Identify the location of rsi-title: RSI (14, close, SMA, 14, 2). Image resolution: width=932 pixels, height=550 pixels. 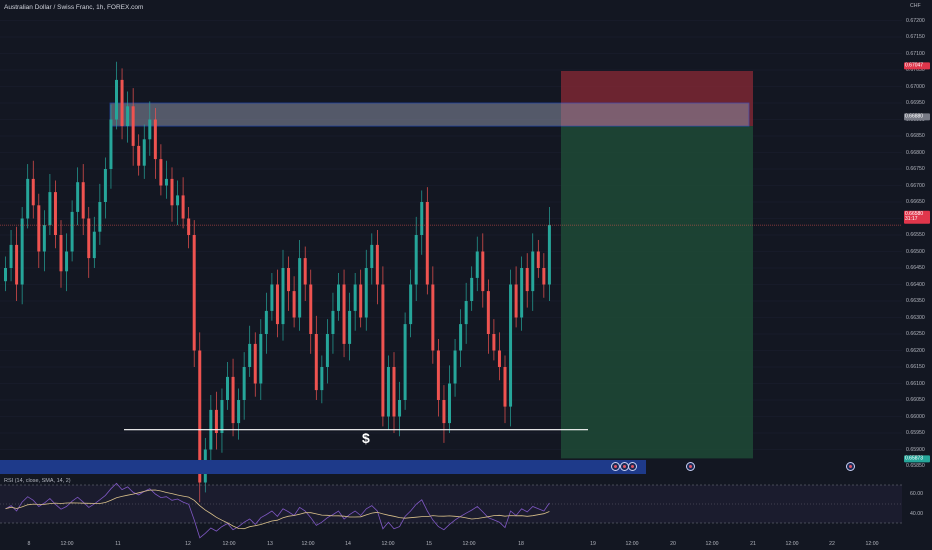
(37, 481).